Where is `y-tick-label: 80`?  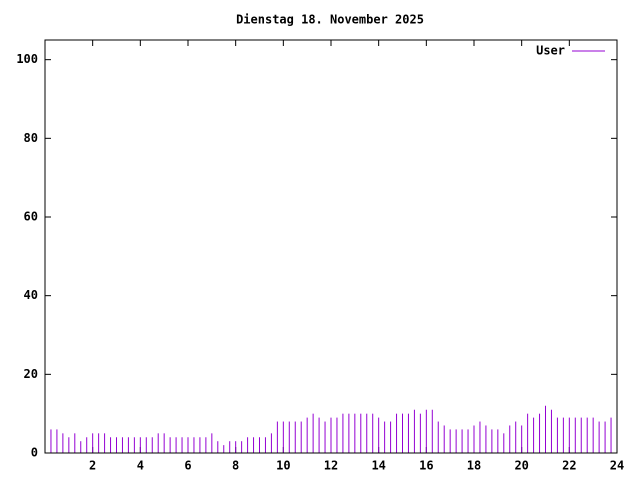
y-tick-label: 80 is located at coordinates (31, 138).